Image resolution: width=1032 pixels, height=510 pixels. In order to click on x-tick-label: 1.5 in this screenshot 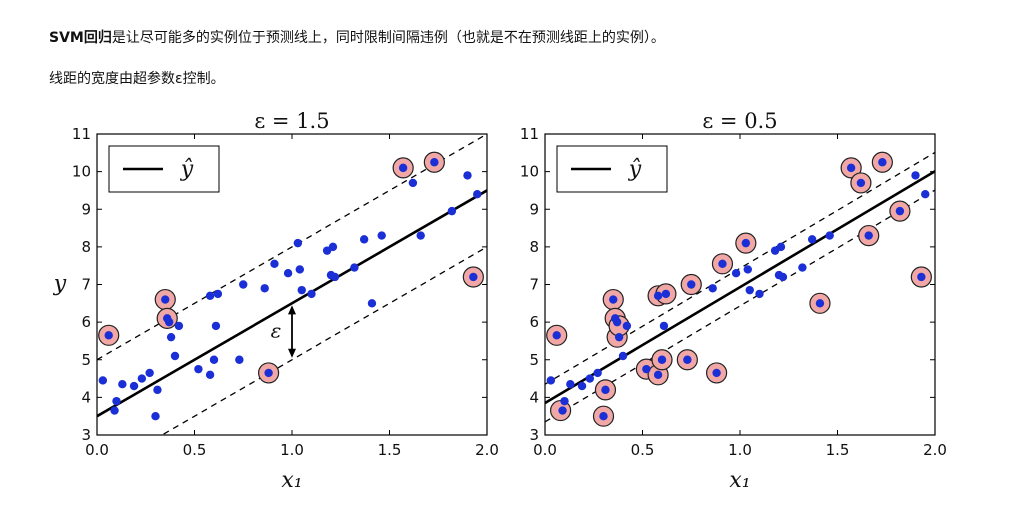, I will do `click(838, 450)`.